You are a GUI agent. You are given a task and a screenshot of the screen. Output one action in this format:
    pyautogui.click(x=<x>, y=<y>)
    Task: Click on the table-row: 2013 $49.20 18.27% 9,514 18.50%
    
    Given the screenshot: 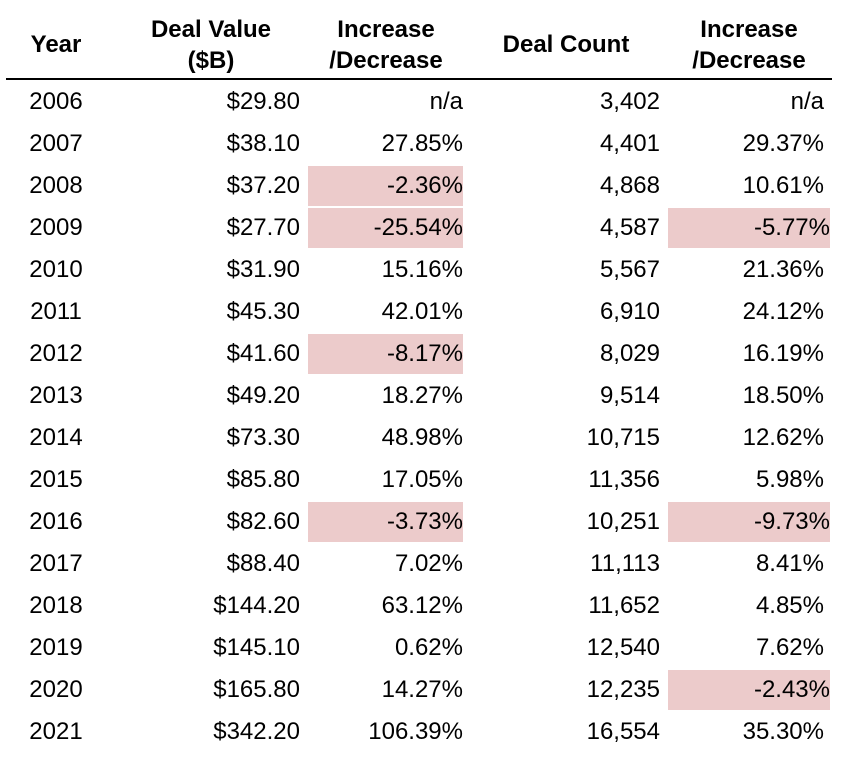 What is the action you would take?
    pyautogui.click(x=419, y=397)
    